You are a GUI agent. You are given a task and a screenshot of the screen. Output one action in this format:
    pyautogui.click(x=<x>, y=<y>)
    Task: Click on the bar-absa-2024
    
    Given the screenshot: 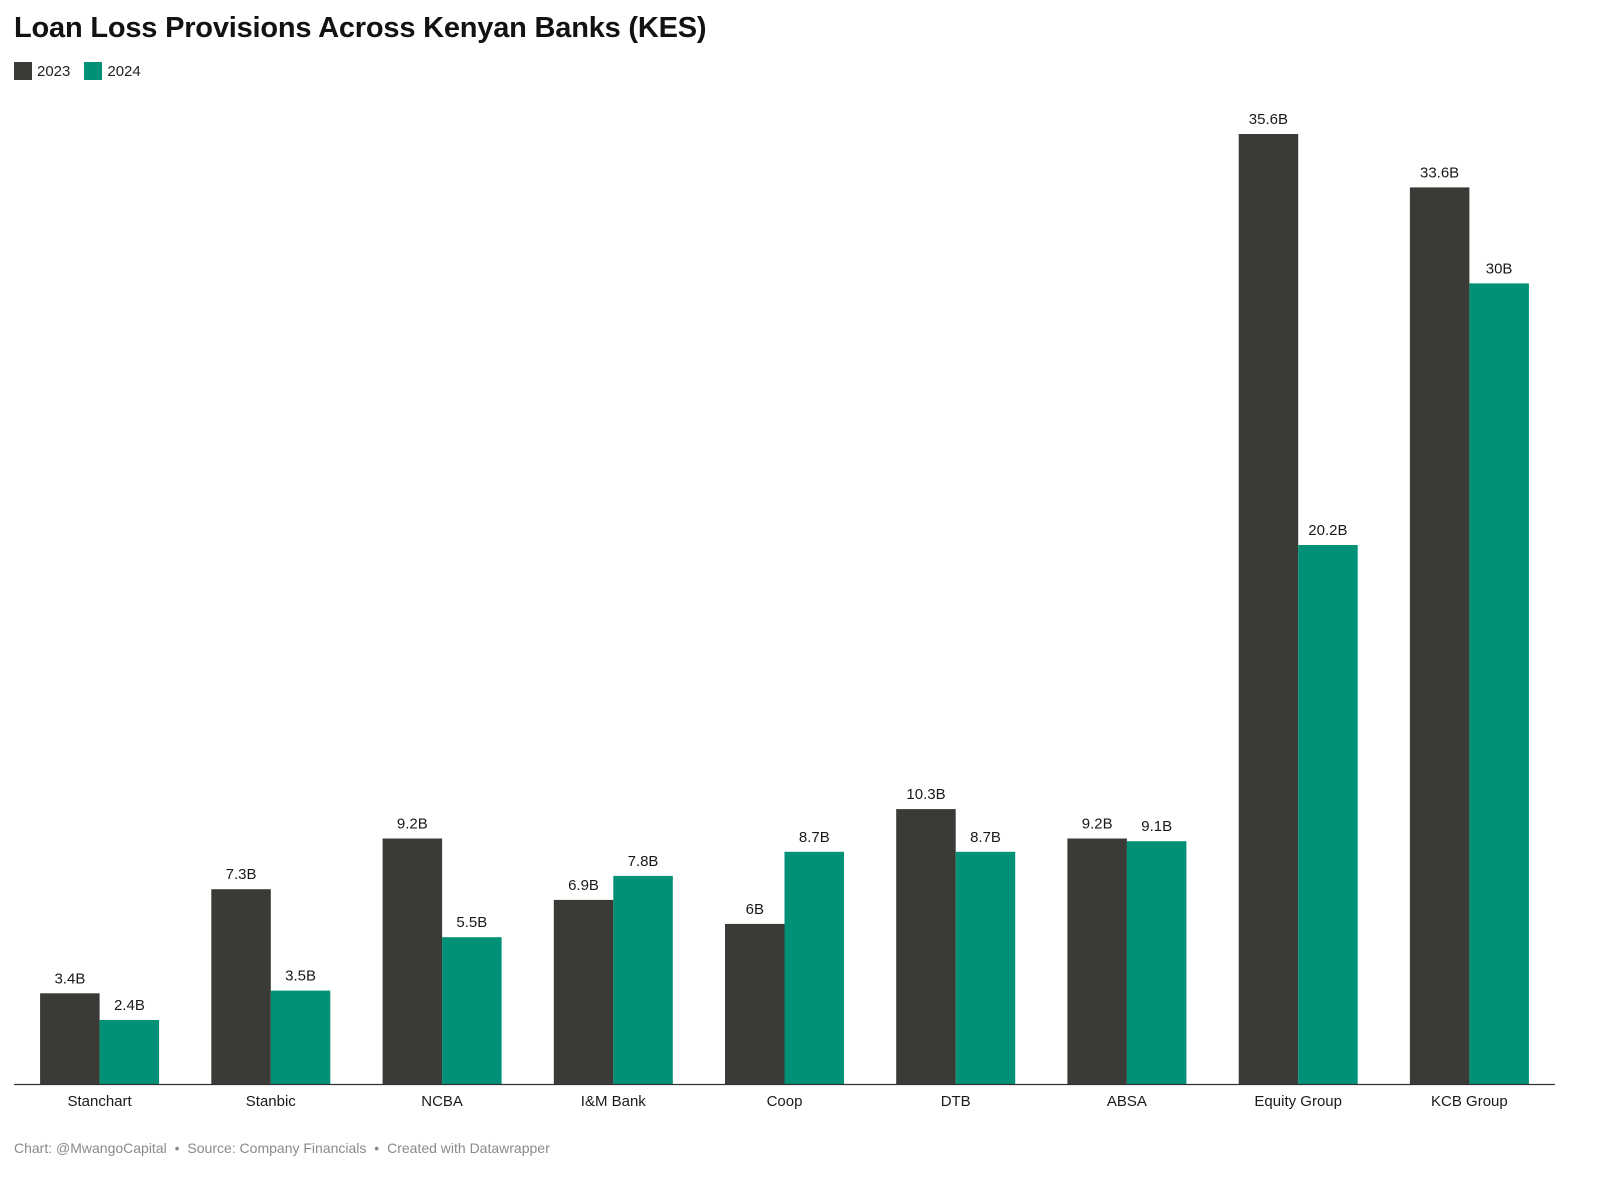 What is the action you would take?
    pyautogui.click(x=1156, y=962)
    